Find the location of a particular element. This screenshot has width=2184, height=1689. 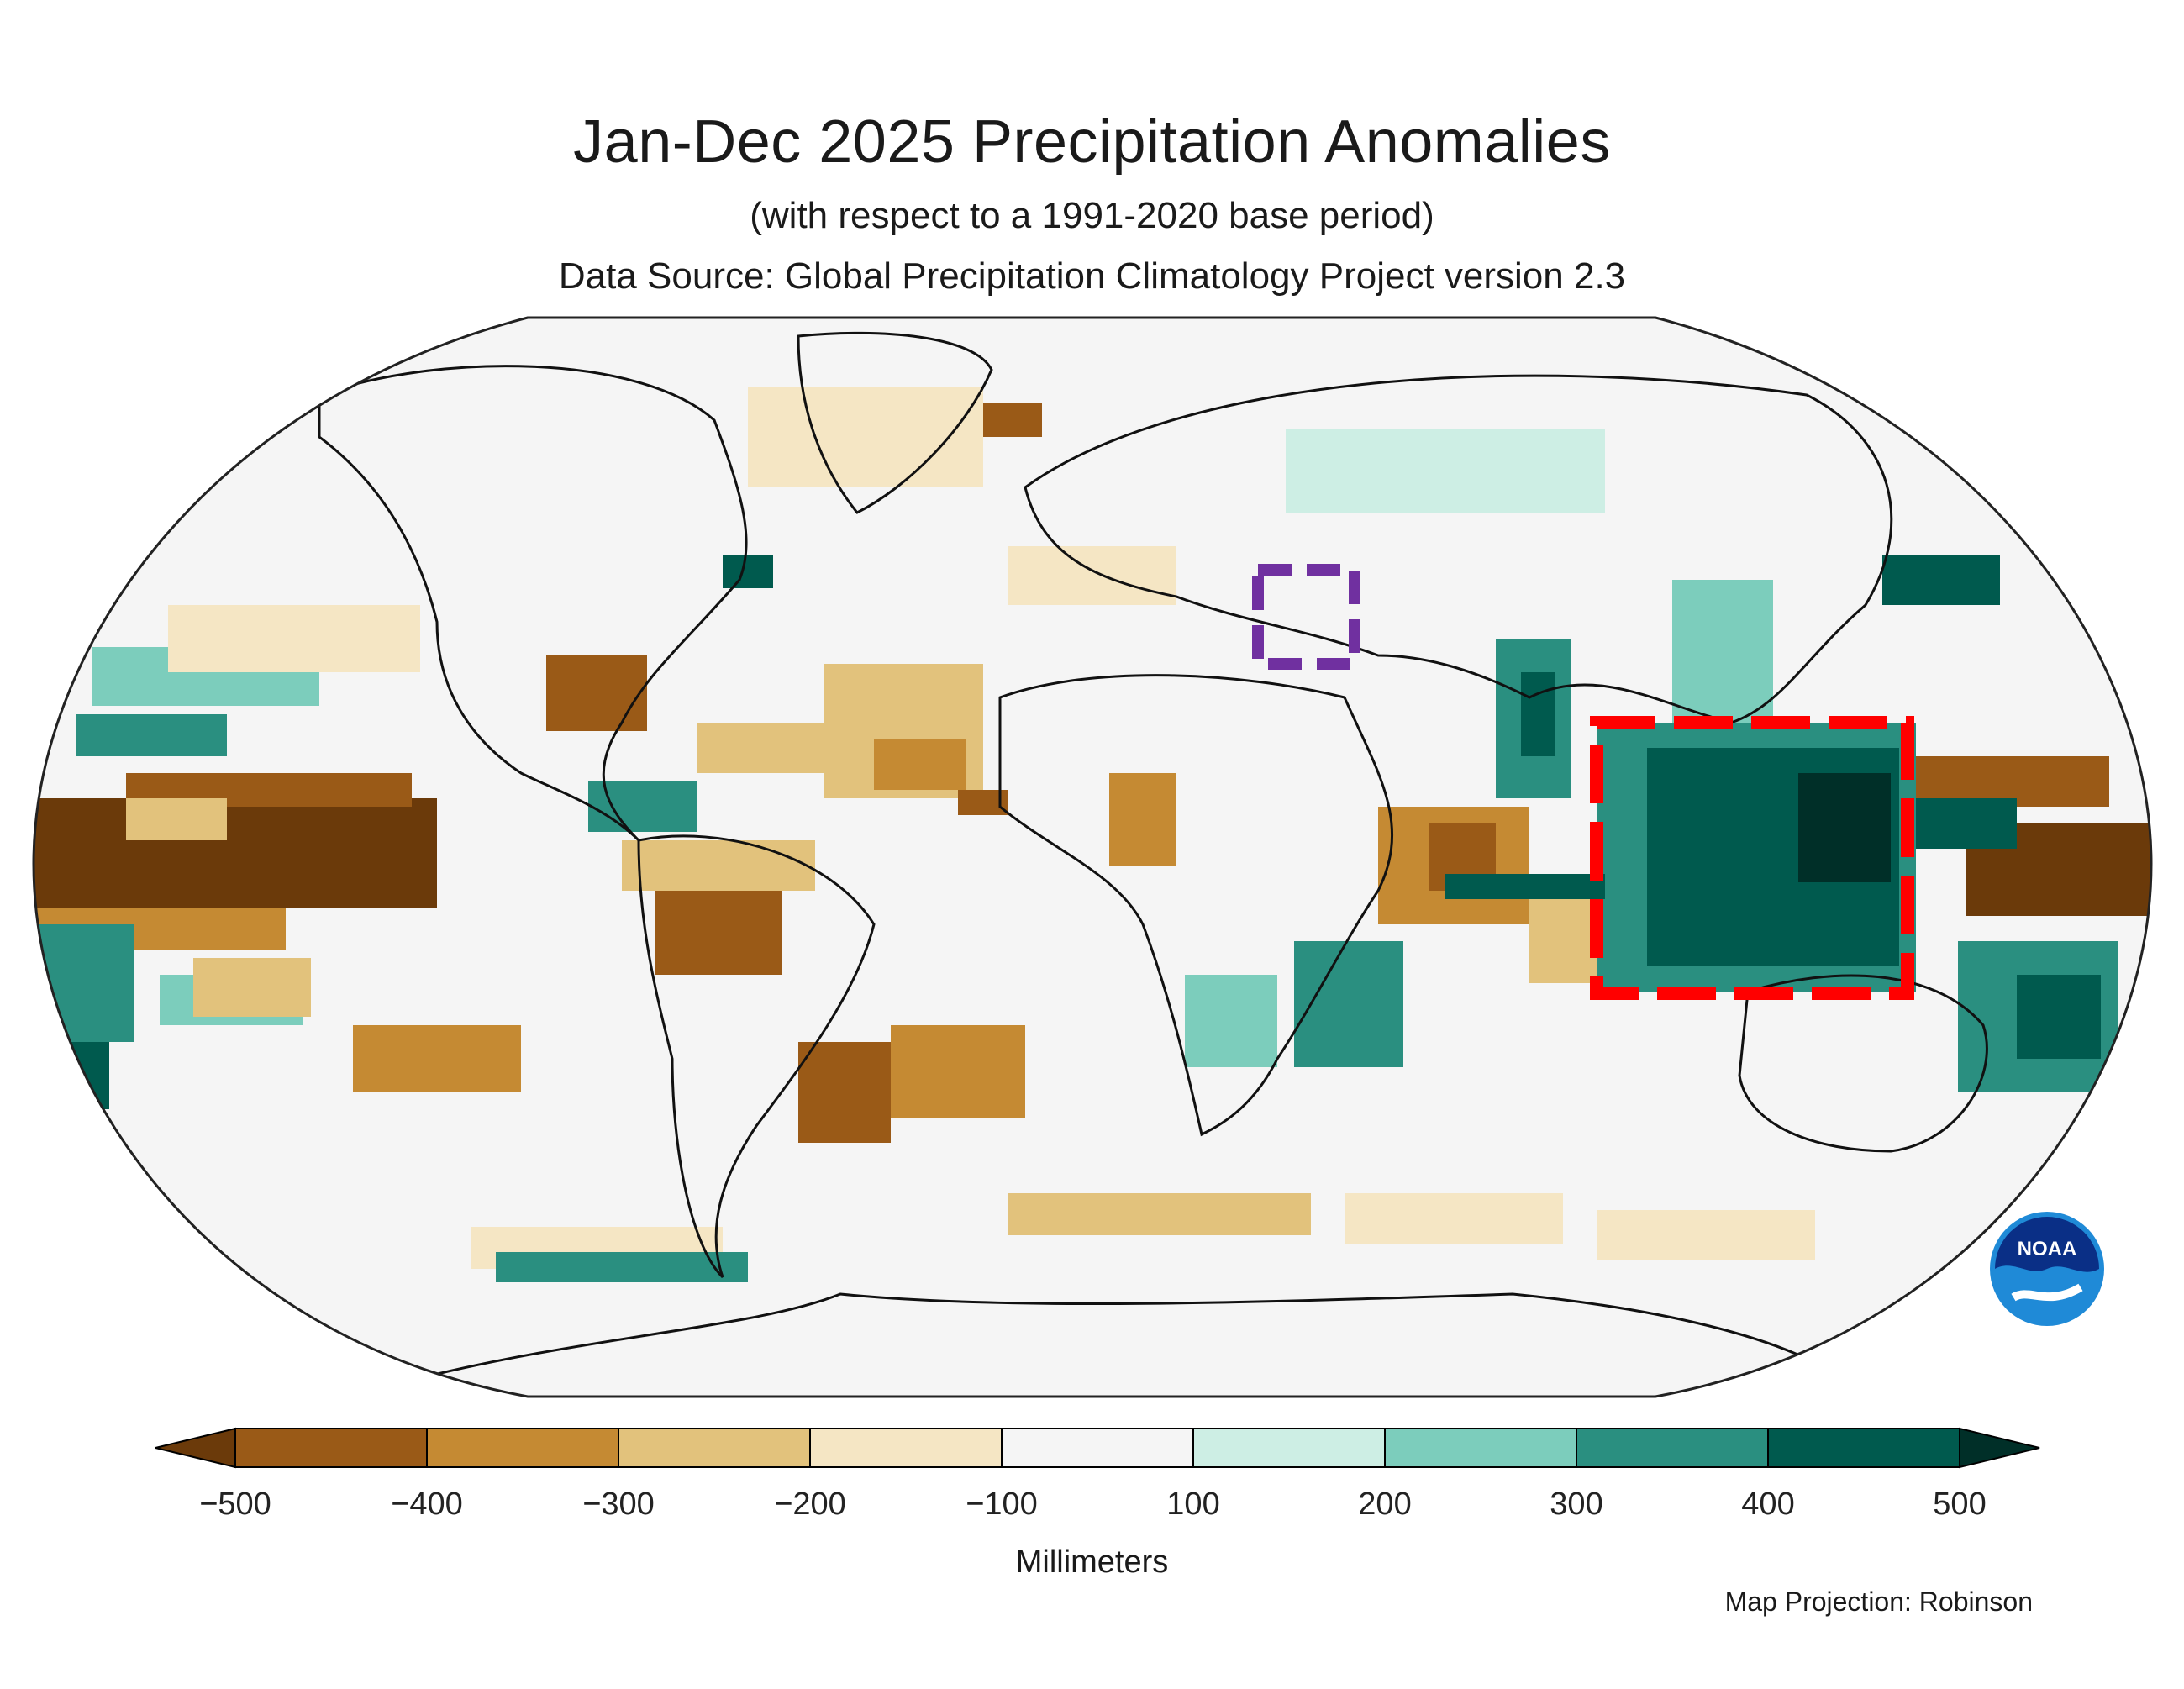

africa-outline is located at coordinates (1196, 905).